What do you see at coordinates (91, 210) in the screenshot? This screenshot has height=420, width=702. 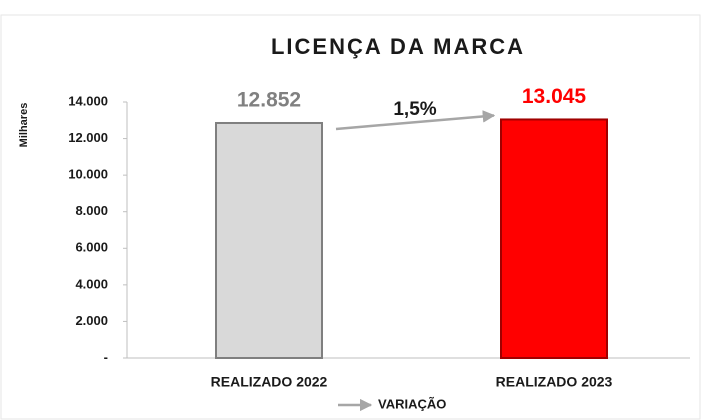 I see `y-tick-label: 8.000` at bounding box center [91, 210].